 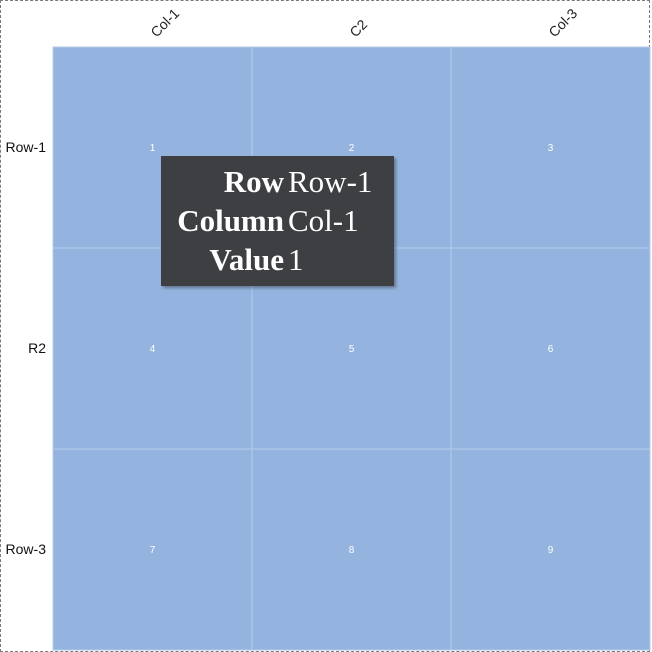 What do you see at coordinates (296, 259) in the screenshot?
I see `tooltip-value-value: 1` at bounding box center [296, 259].